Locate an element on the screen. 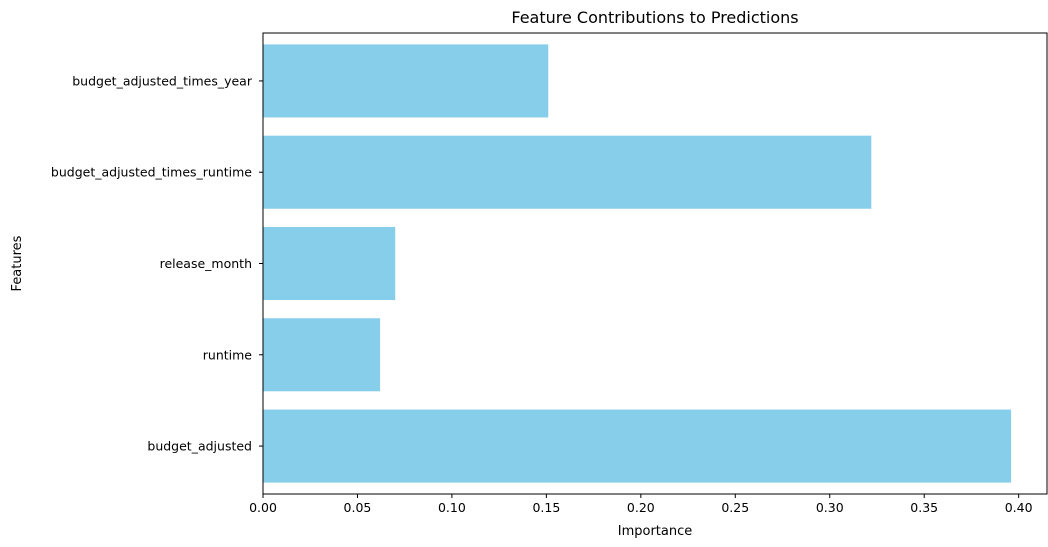  y-axis-label: Features is located at coordinates (17, 263).